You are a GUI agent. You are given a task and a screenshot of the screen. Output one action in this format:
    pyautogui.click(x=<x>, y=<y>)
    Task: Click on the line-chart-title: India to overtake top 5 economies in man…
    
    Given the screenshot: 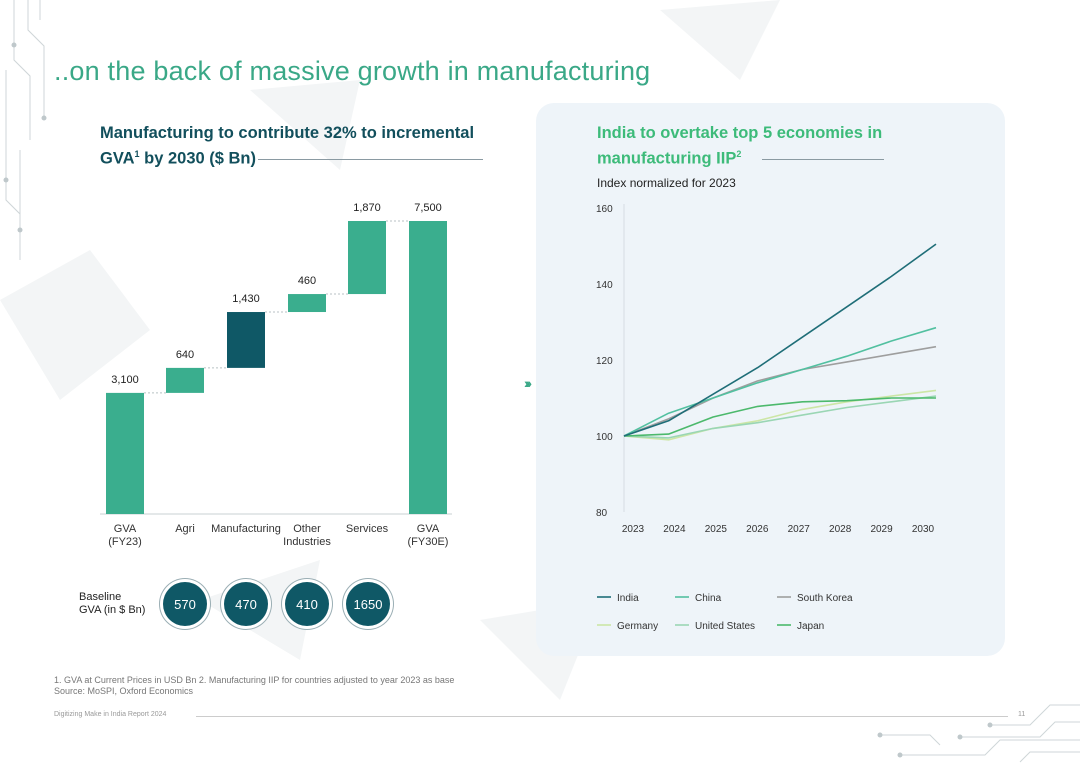 What is the action you would take?
    pyautogui.click(x=757, y=146)
    